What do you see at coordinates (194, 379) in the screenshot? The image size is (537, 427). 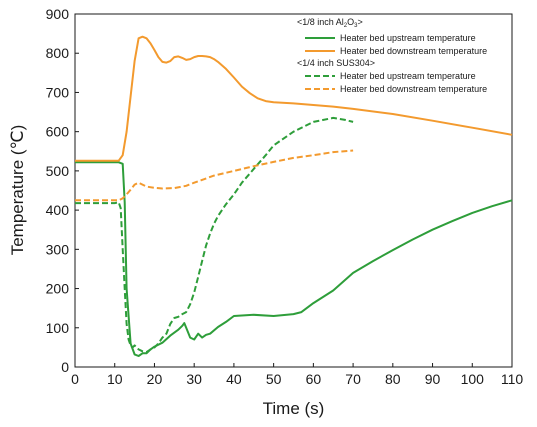 I see `x-tick-label: 30` at bounding box center [194, 379].